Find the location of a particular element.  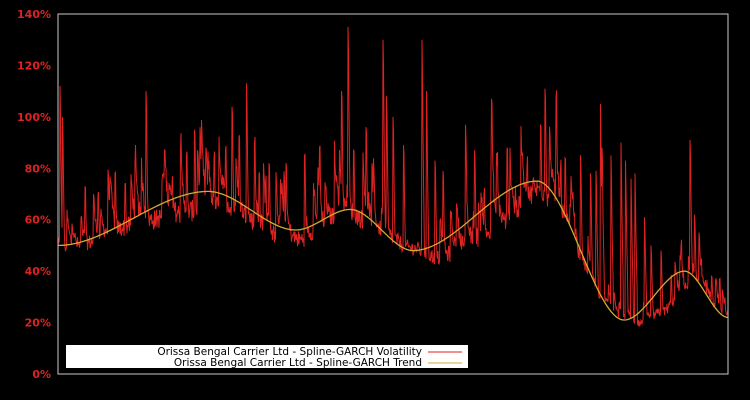

y-tick-label: 20% is located at coordinates (38, 323).